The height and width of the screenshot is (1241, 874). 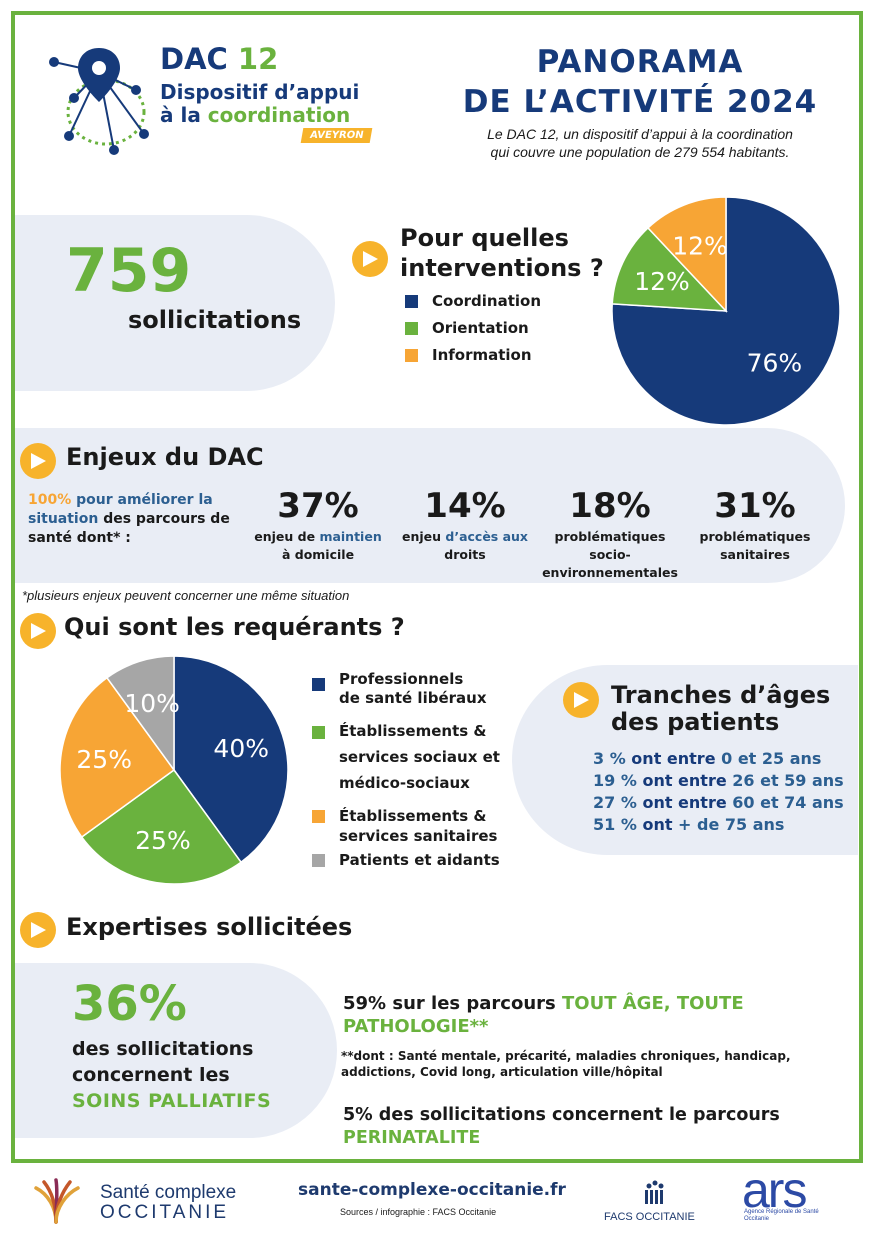 I want to click on enjeux-intro-a: pour améliorer la, so click(x=142, y=500).